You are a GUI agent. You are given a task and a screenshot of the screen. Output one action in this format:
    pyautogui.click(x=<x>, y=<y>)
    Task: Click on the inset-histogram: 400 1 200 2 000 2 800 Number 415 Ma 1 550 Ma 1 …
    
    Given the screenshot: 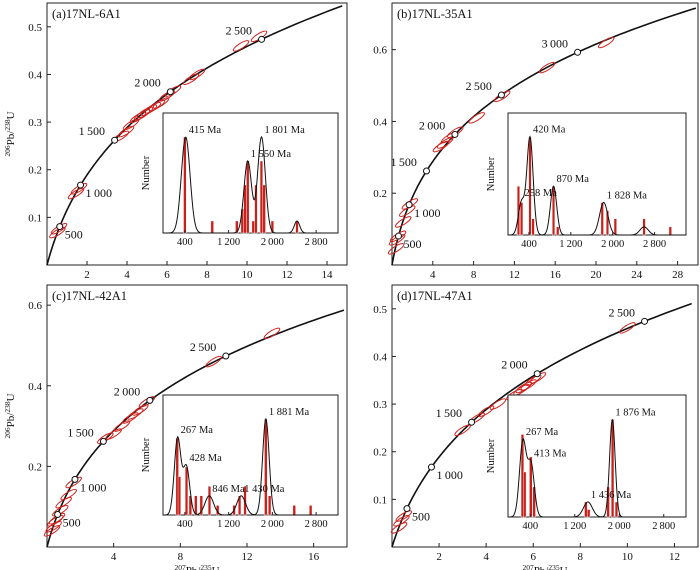 What is the action you would take?
    pyautogui.click(x=240, y=180)
    